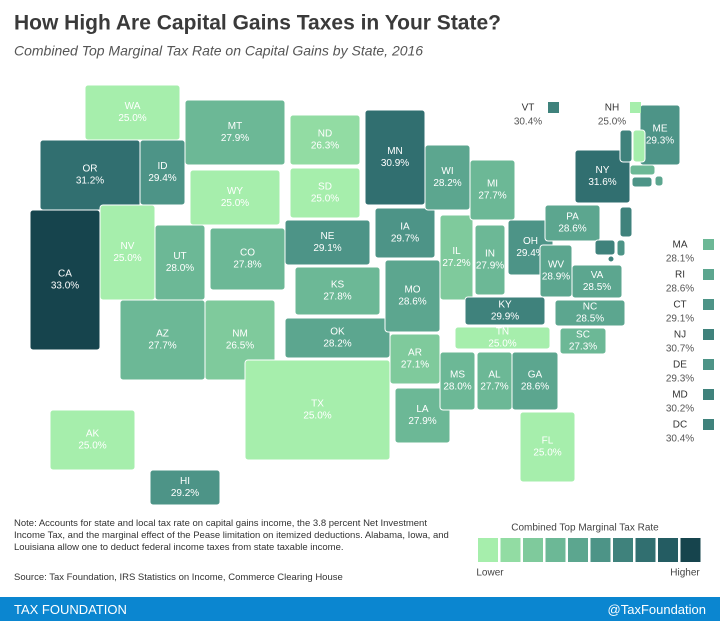 The width and height of the screenshot is (720, 621). I want to click on state-name: WV, so click(556, 265).